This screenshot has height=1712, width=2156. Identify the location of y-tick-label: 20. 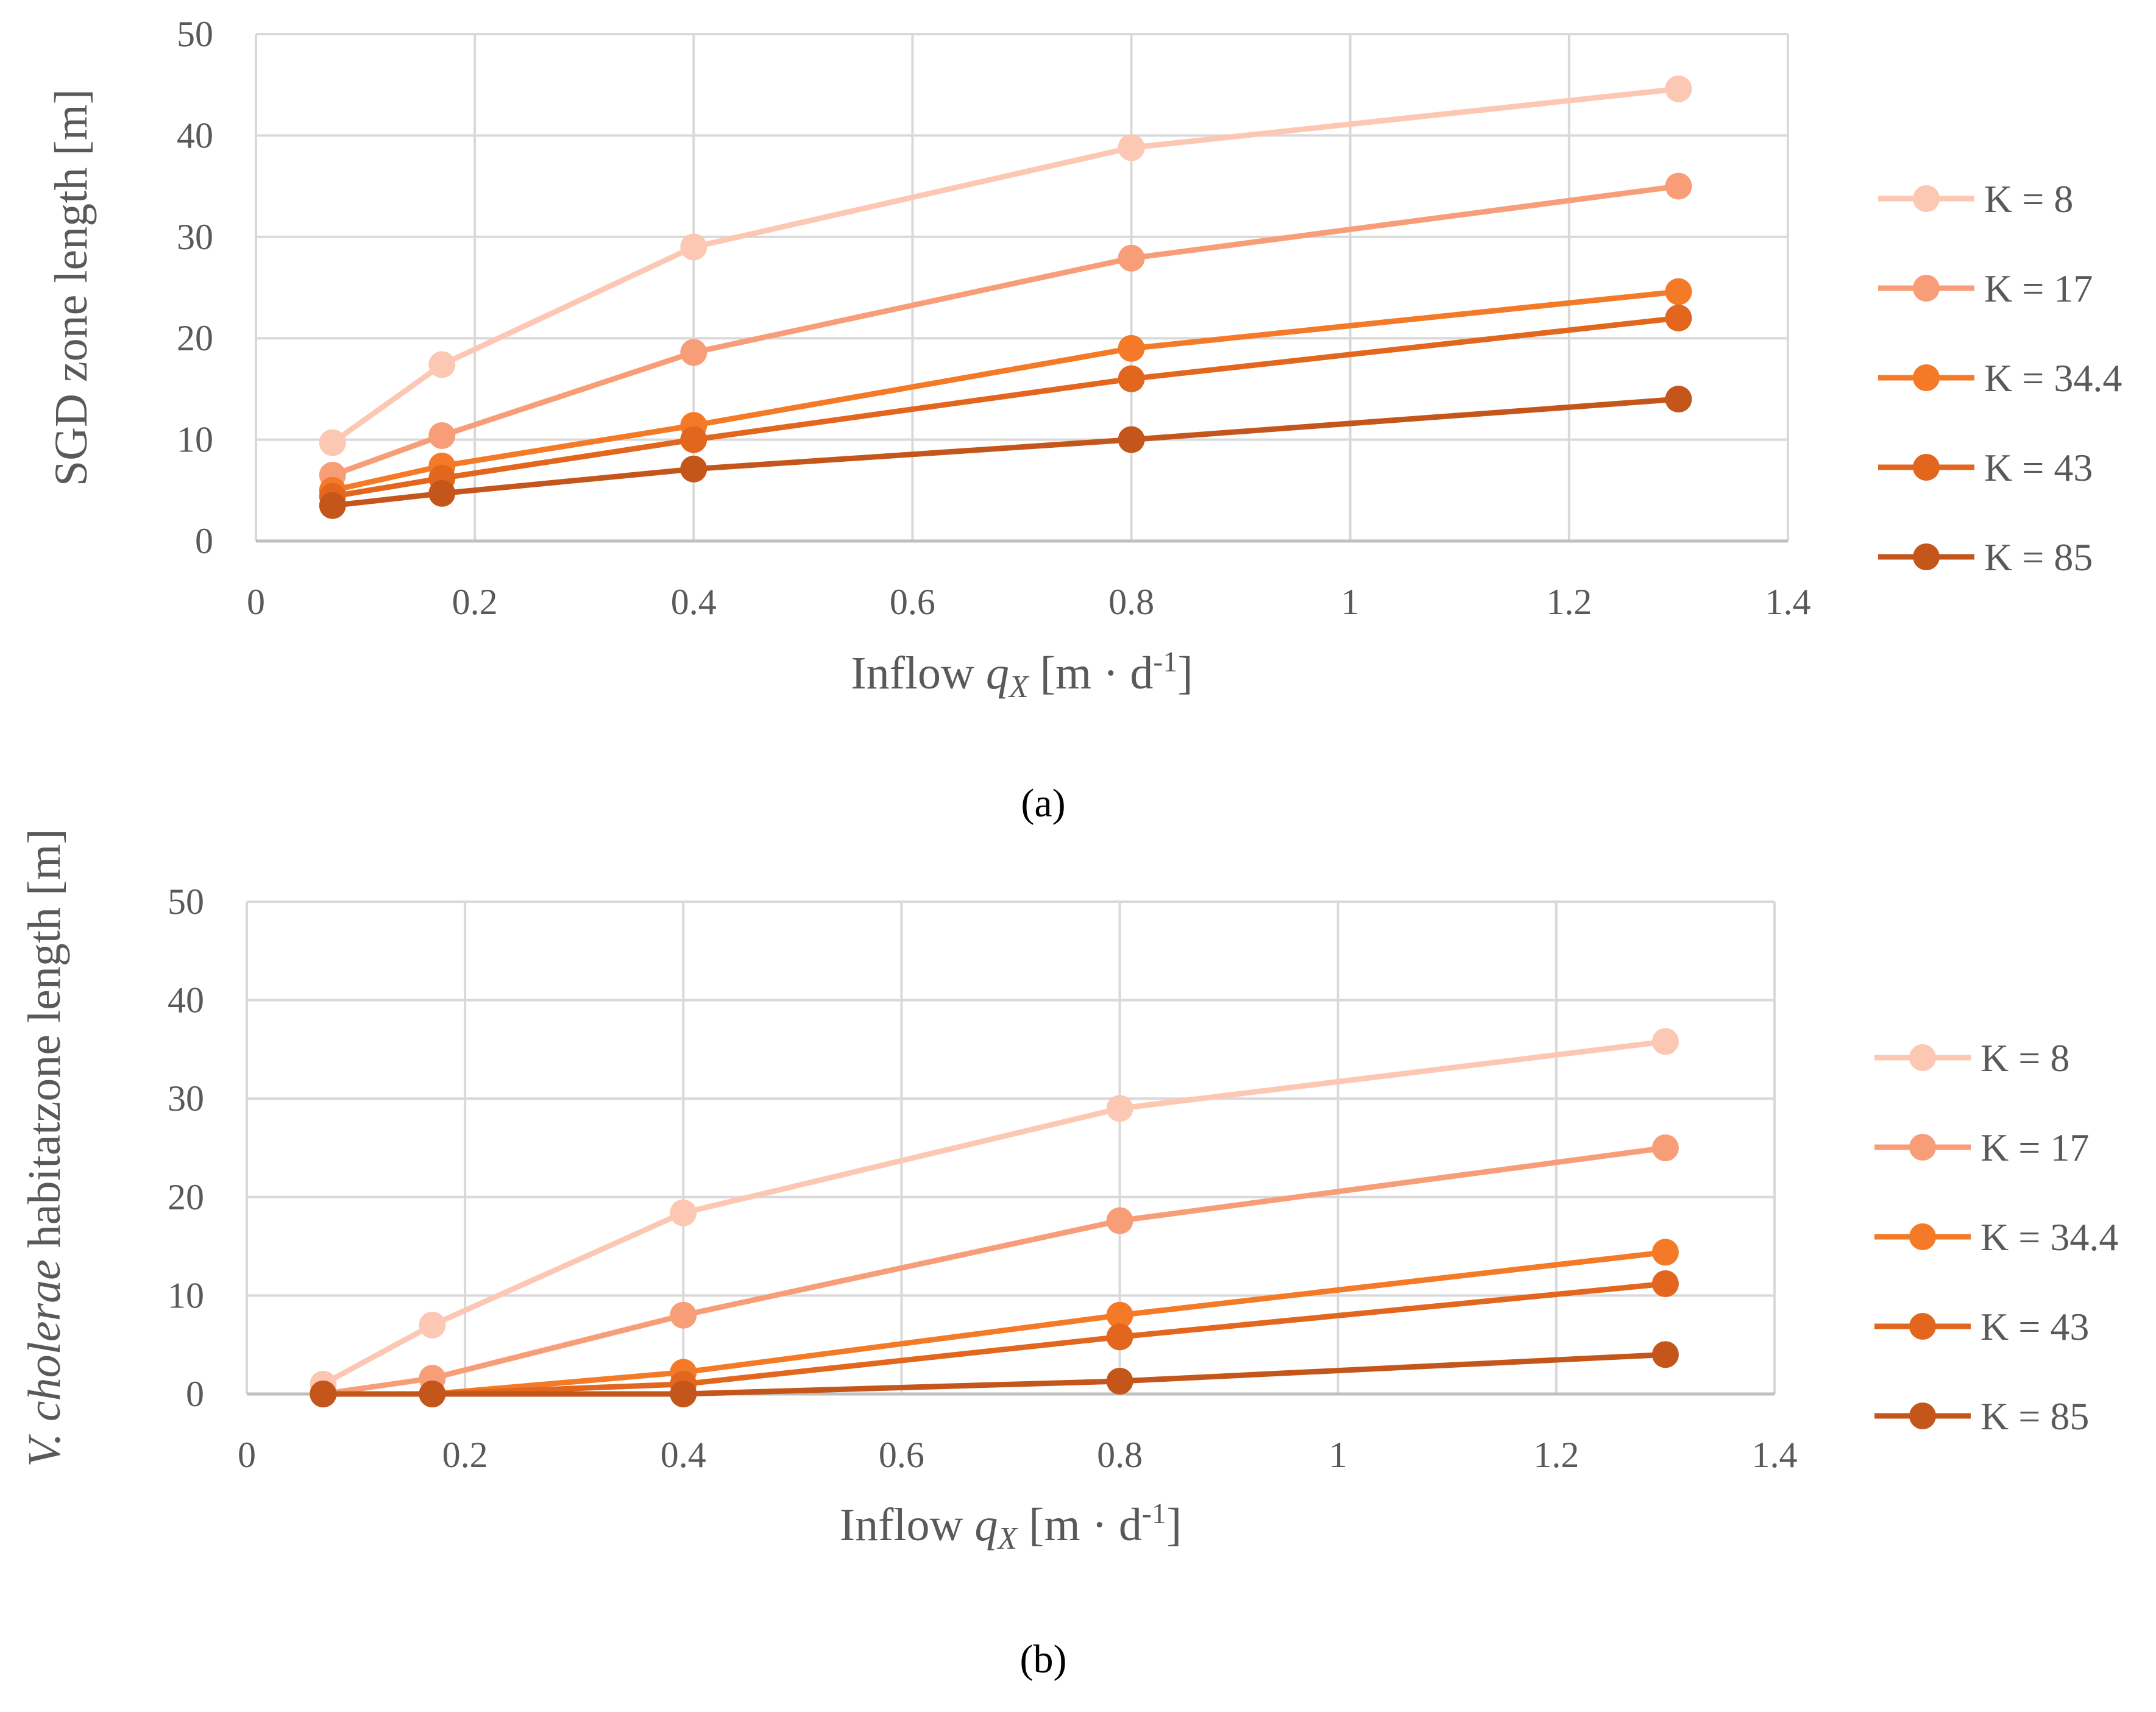
(195, 338).